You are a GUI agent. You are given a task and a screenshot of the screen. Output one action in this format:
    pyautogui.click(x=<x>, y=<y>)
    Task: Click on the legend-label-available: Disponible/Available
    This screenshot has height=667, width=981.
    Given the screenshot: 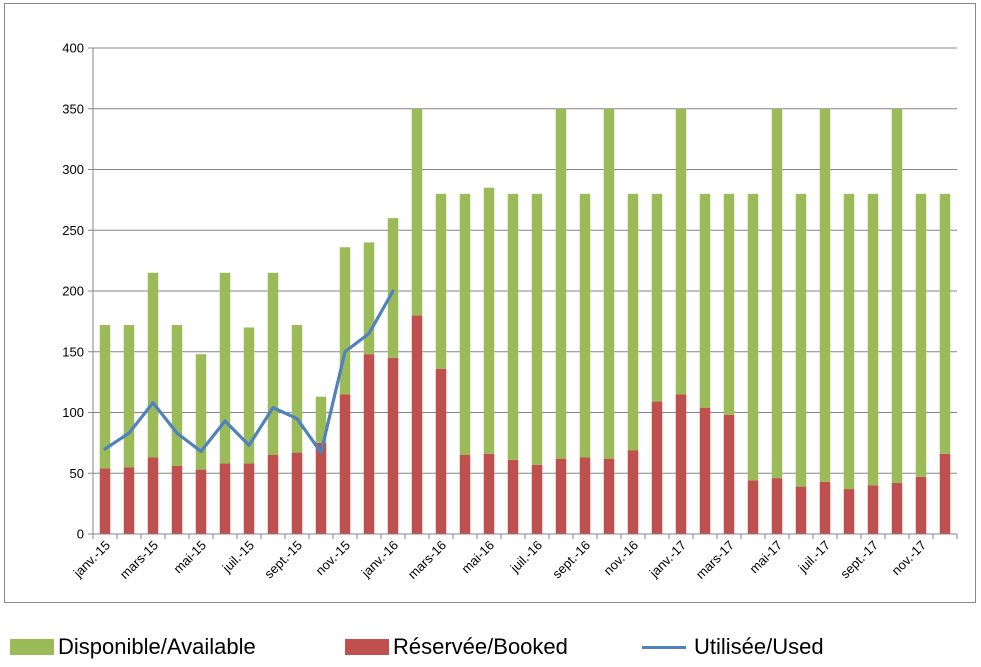 What is the action you would take?
    pyautogui.click(x=157, y=646)
    